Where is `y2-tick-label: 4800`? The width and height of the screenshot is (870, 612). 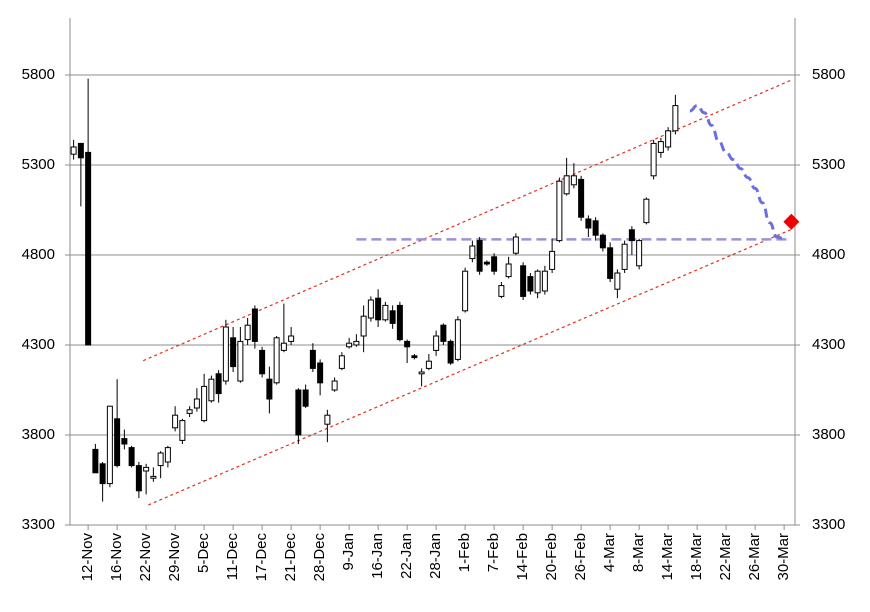
y2-tick-label: 4800 is located at coordinates (828, 254).